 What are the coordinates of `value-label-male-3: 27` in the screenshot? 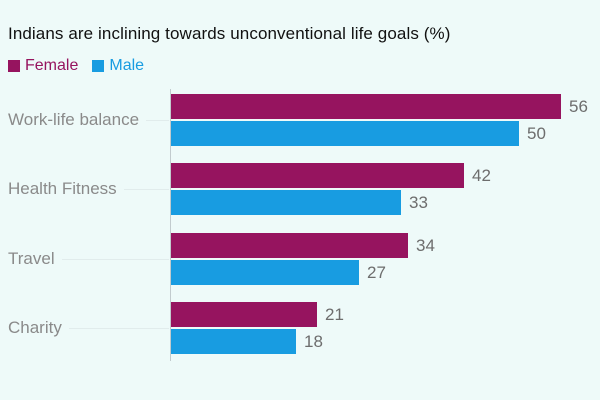 It's located at (376, 272).